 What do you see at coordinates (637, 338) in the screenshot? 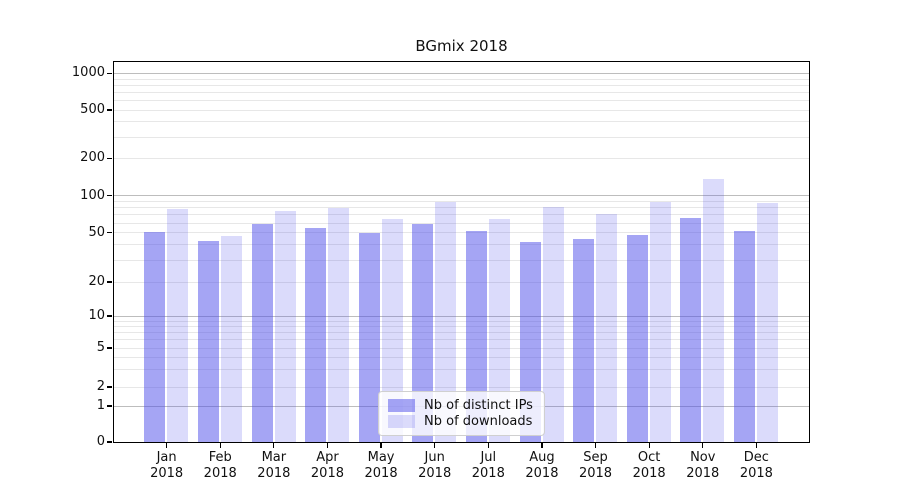
I see `bar-ips-oct` at bounding box center [637, 338].